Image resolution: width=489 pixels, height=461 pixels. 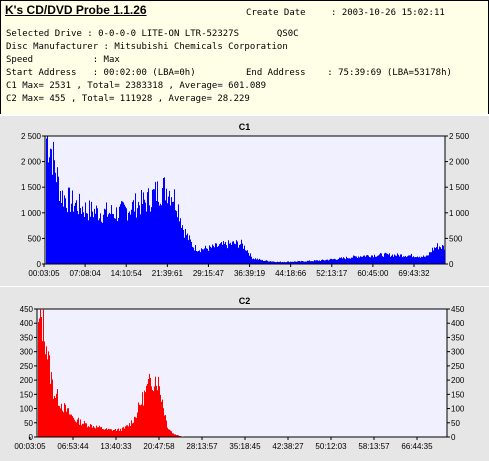 I want to click on c2-x-tick-label: 42:38:27, so click(x=288, y=446).